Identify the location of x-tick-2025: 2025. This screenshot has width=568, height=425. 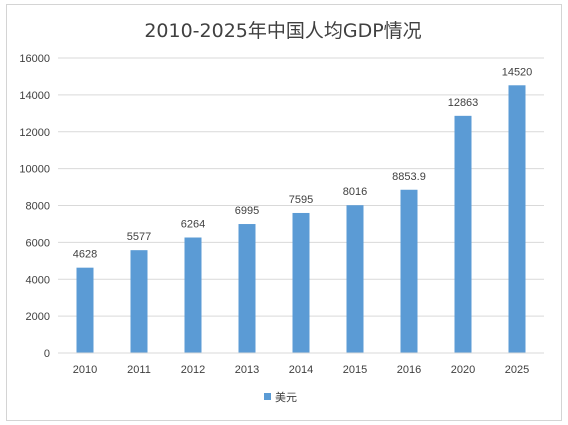
(517, 370).